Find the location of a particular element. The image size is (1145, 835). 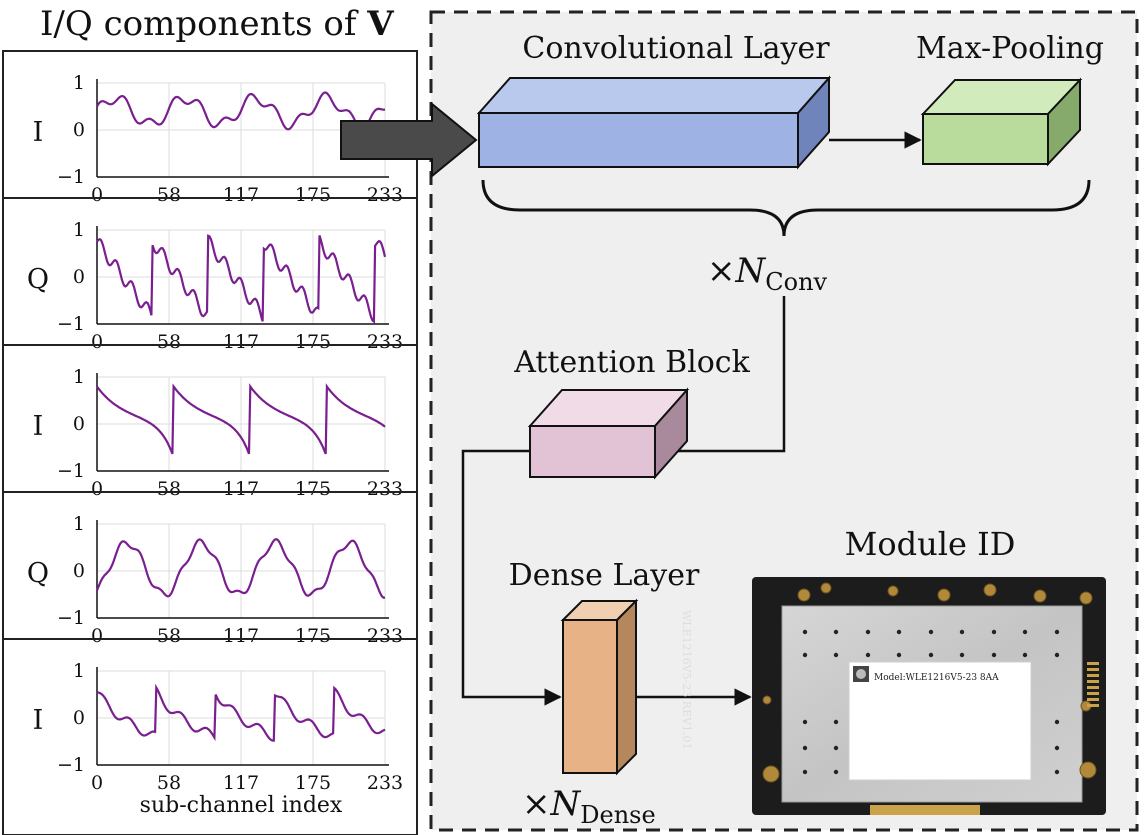

attention-block is located at coordinates (608, 433).